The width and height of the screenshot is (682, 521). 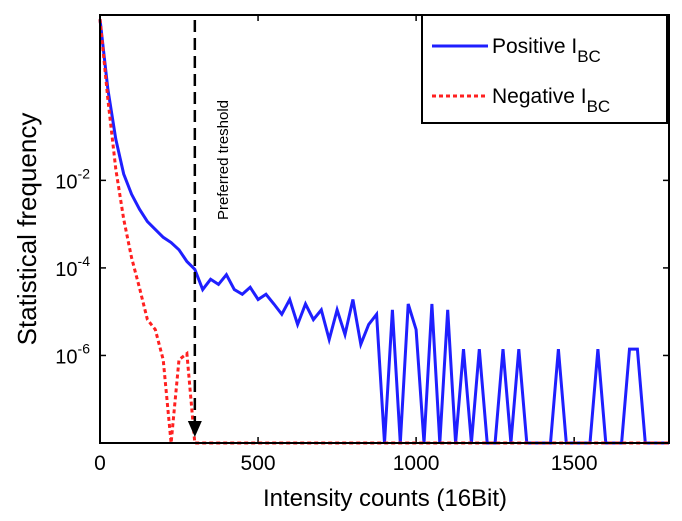 I want to click on y-tick-label: 10⁻⁴, so click(x=72, y=267).